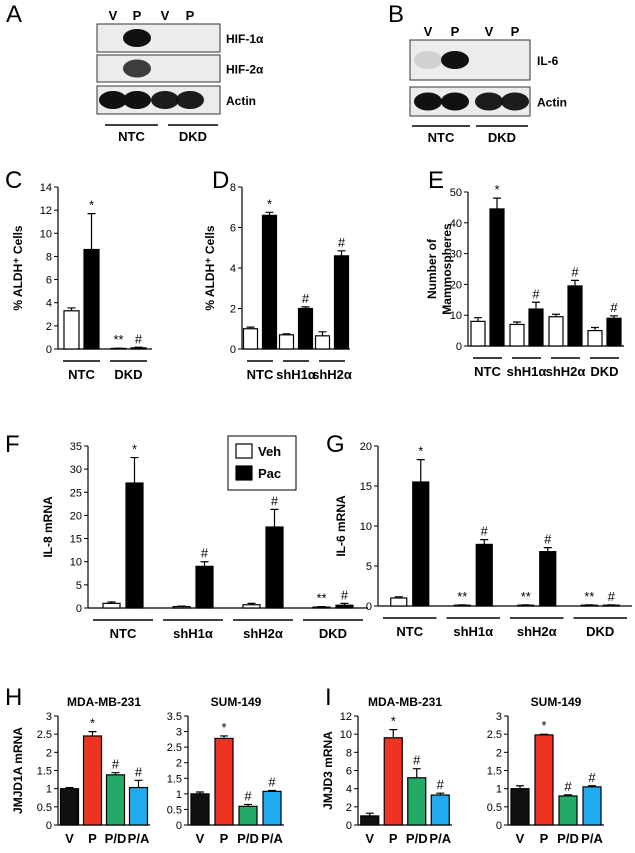  I want to click on y-tick-label: 0.5, so click(174, 810).